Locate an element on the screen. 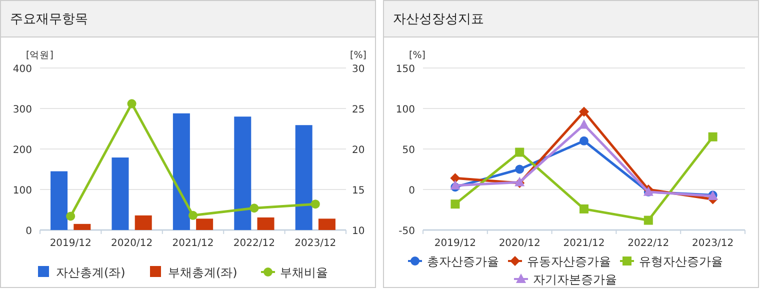 The width and height of the screenshot is (760, 290). y2-tick-label: 10 is located at coordinates (358, 231).